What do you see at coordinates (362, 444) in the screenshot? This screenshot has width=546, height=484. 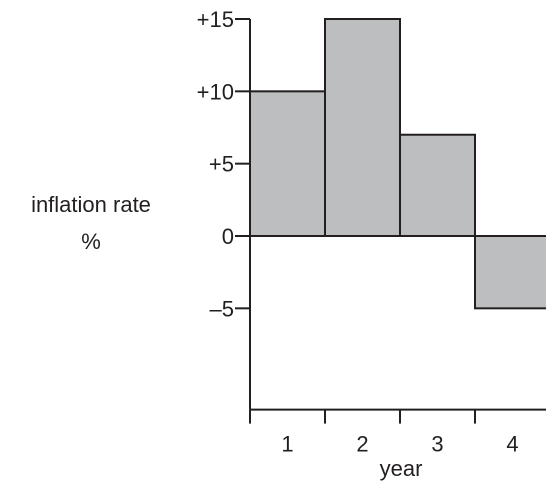 I see `x-tick-label: 2` at bounding box center [362, 444].